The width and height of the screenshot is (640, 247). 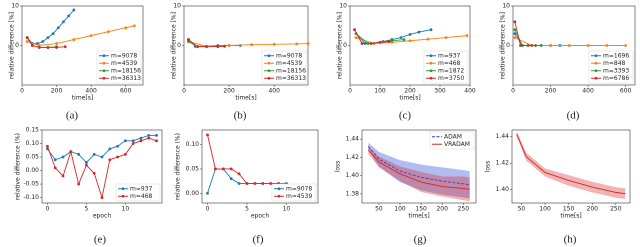 What do you see at coordinates (289, 63) in the screenshot?
I see `legend-label: m=4539` at bounding box center [289, 63].